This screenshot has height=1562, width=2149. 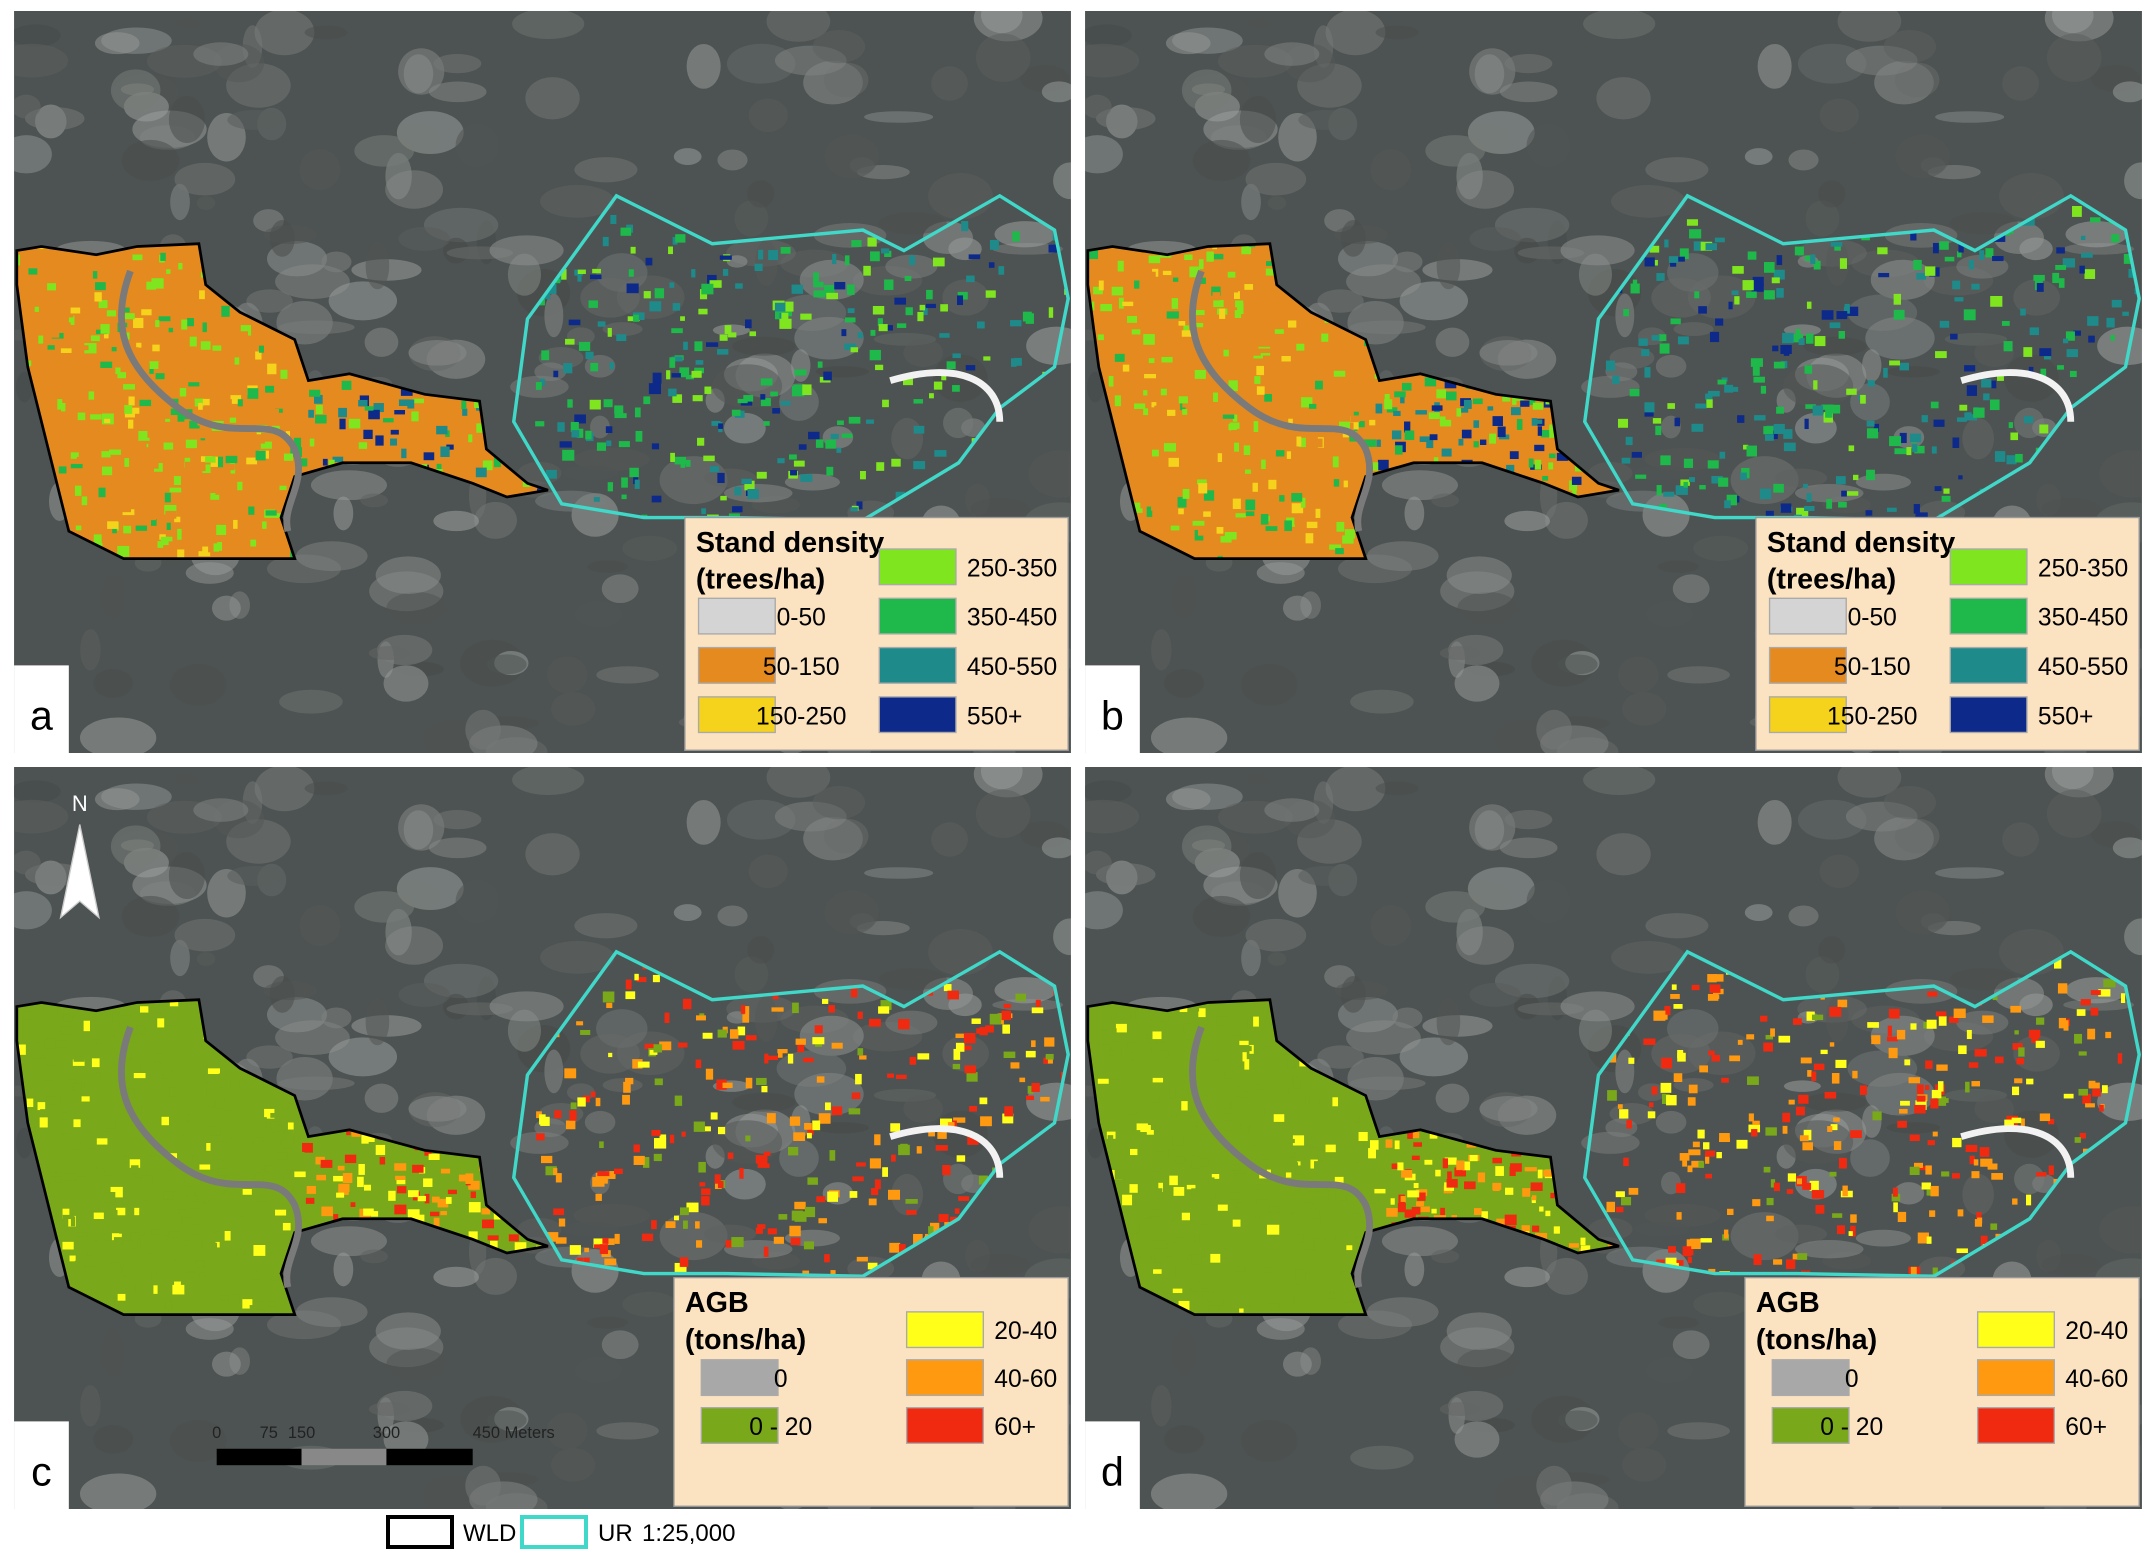 What do you see at coordinates (1012, 667) in the screenshot?
I see `legend-label: 450-550` at bounding box center [1012, 667].